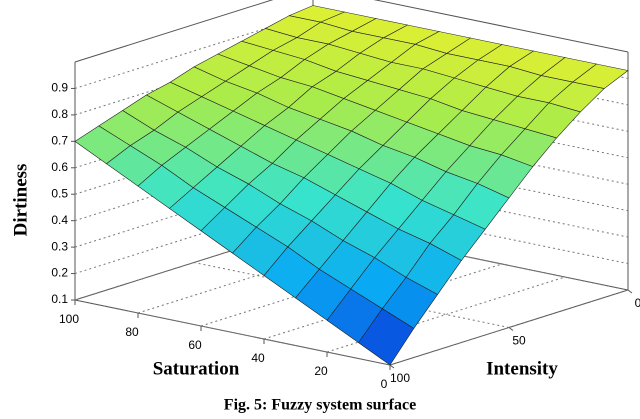 This screenshot has height=419, width=640. What do you see at coordinates (59, 167) in the screenshot?
I see `z-tick-label: 0.6` at bounding box center [59, 167].